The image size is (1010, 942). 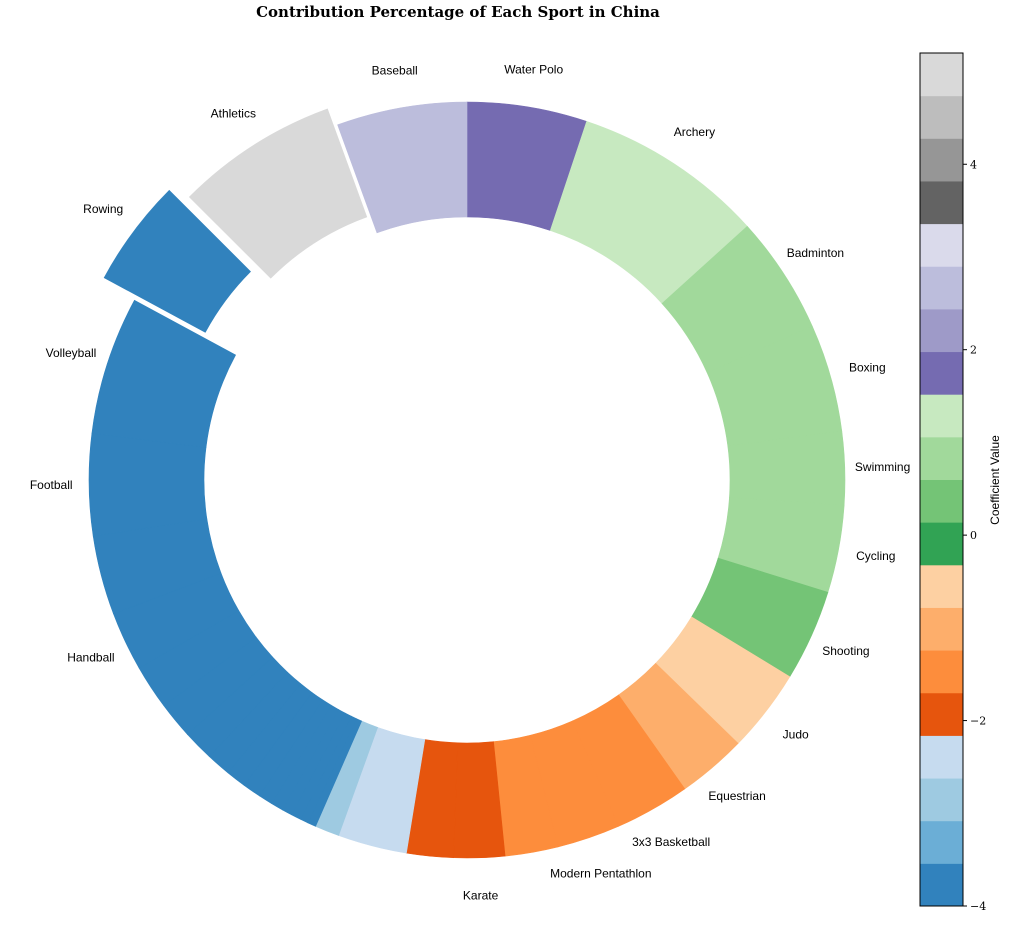 What do you see at coordinates (867, 367) in the screenshot?
I see `label-boxing: Boxing` at bounding box center [867, 367].